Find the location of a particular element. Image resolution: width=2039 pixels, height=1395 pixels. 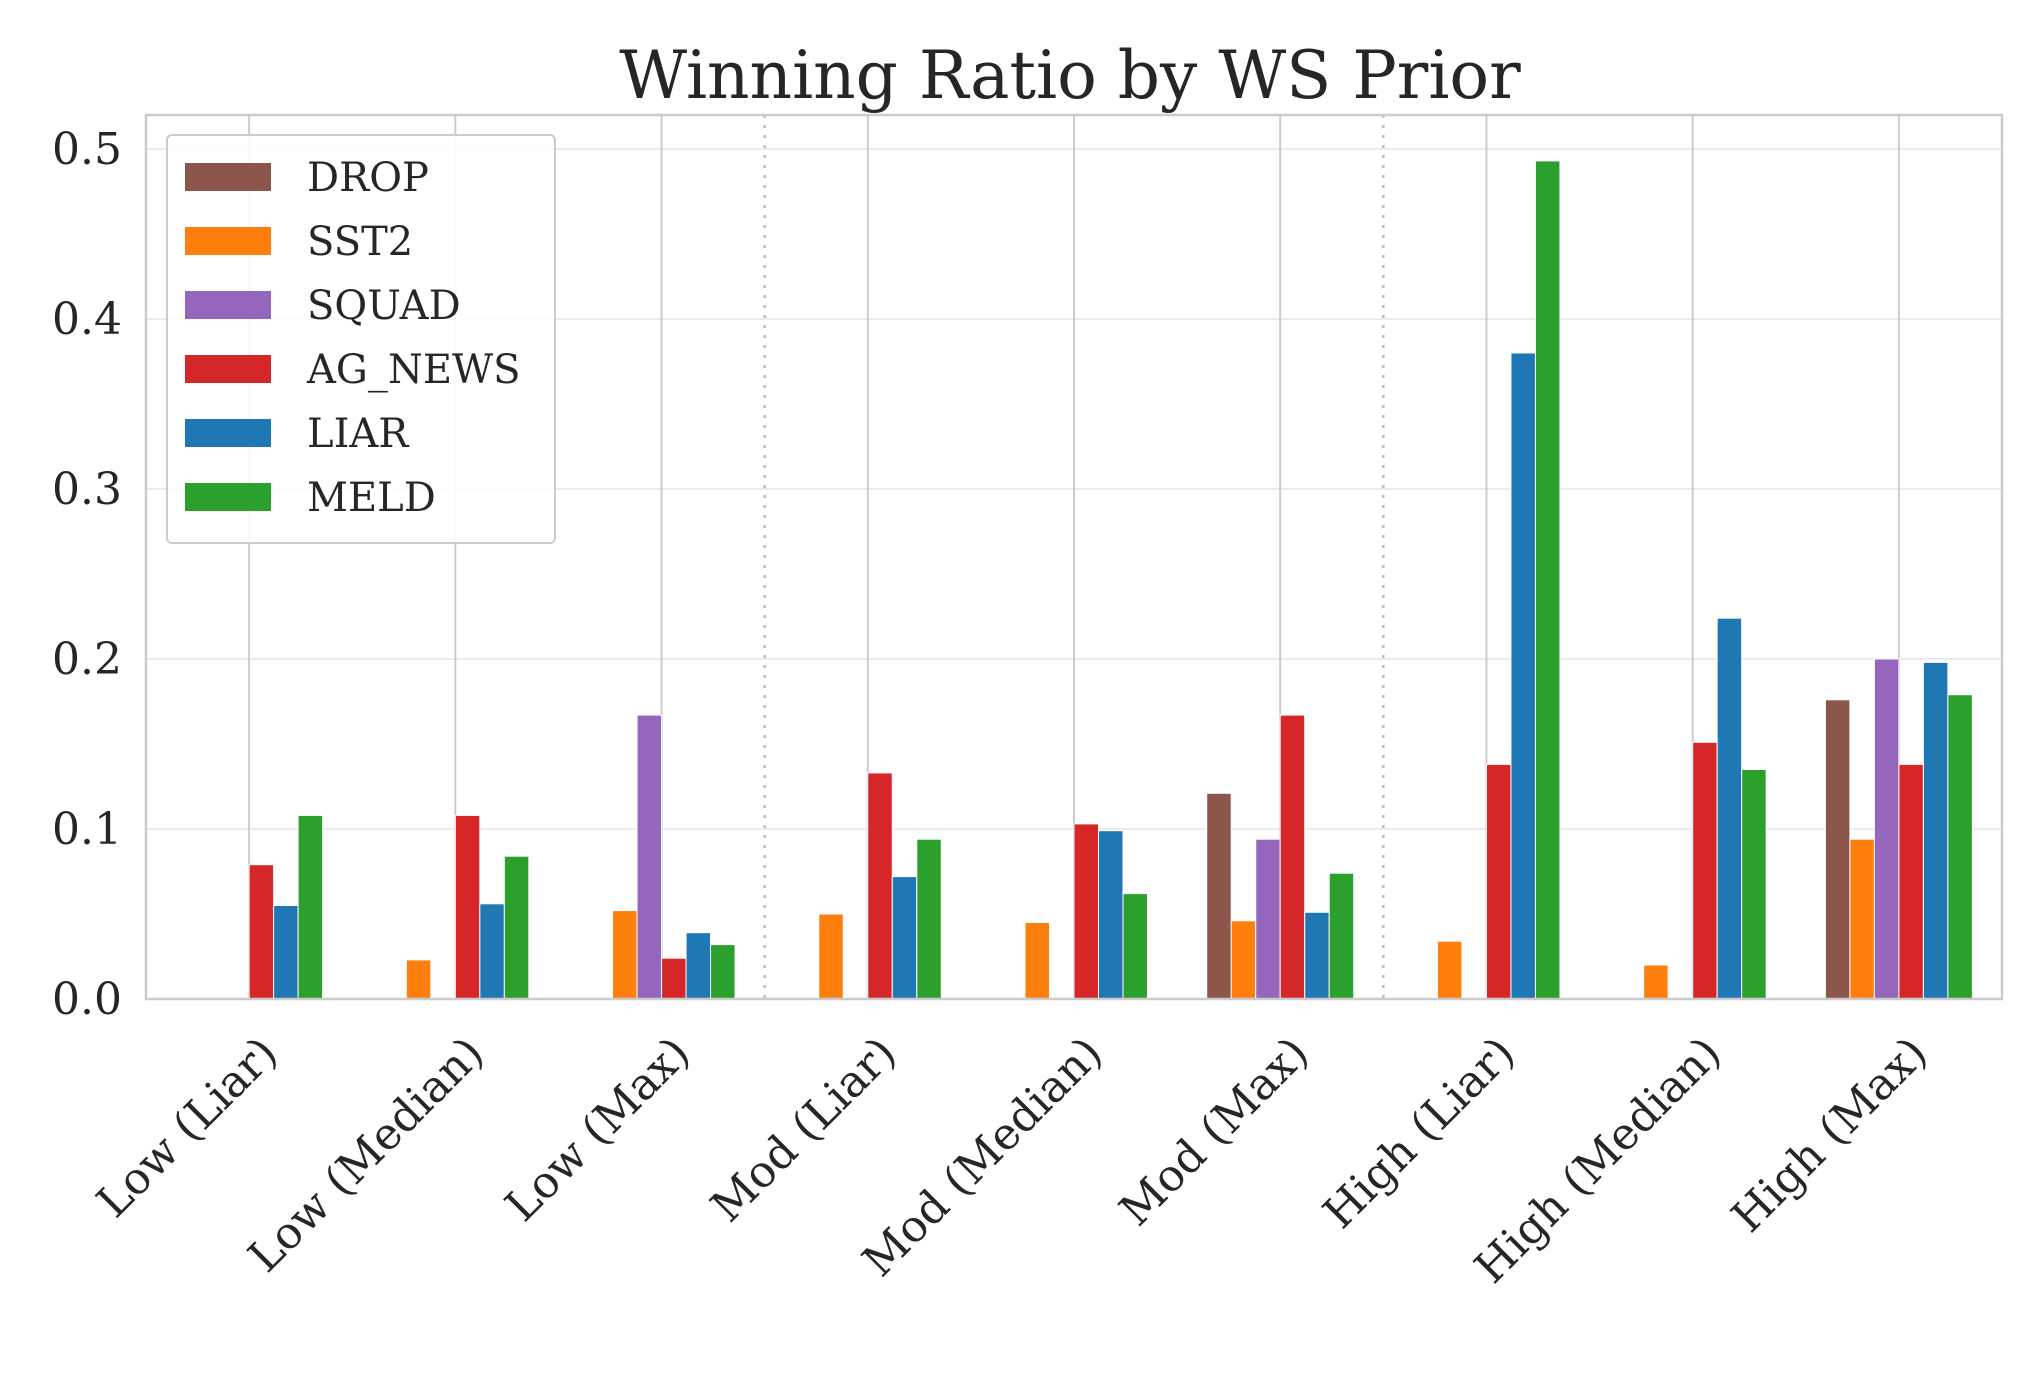

legend-swatch-drop is located at coordinates (228, 177).